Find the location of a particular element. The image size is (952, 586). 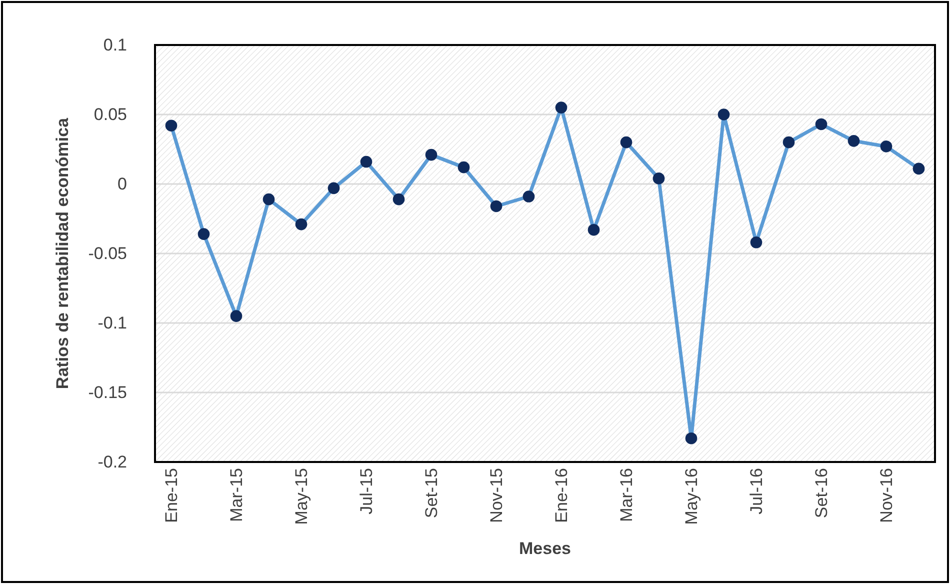

y-tick-label: 0 is located at coordinates (122, 184).